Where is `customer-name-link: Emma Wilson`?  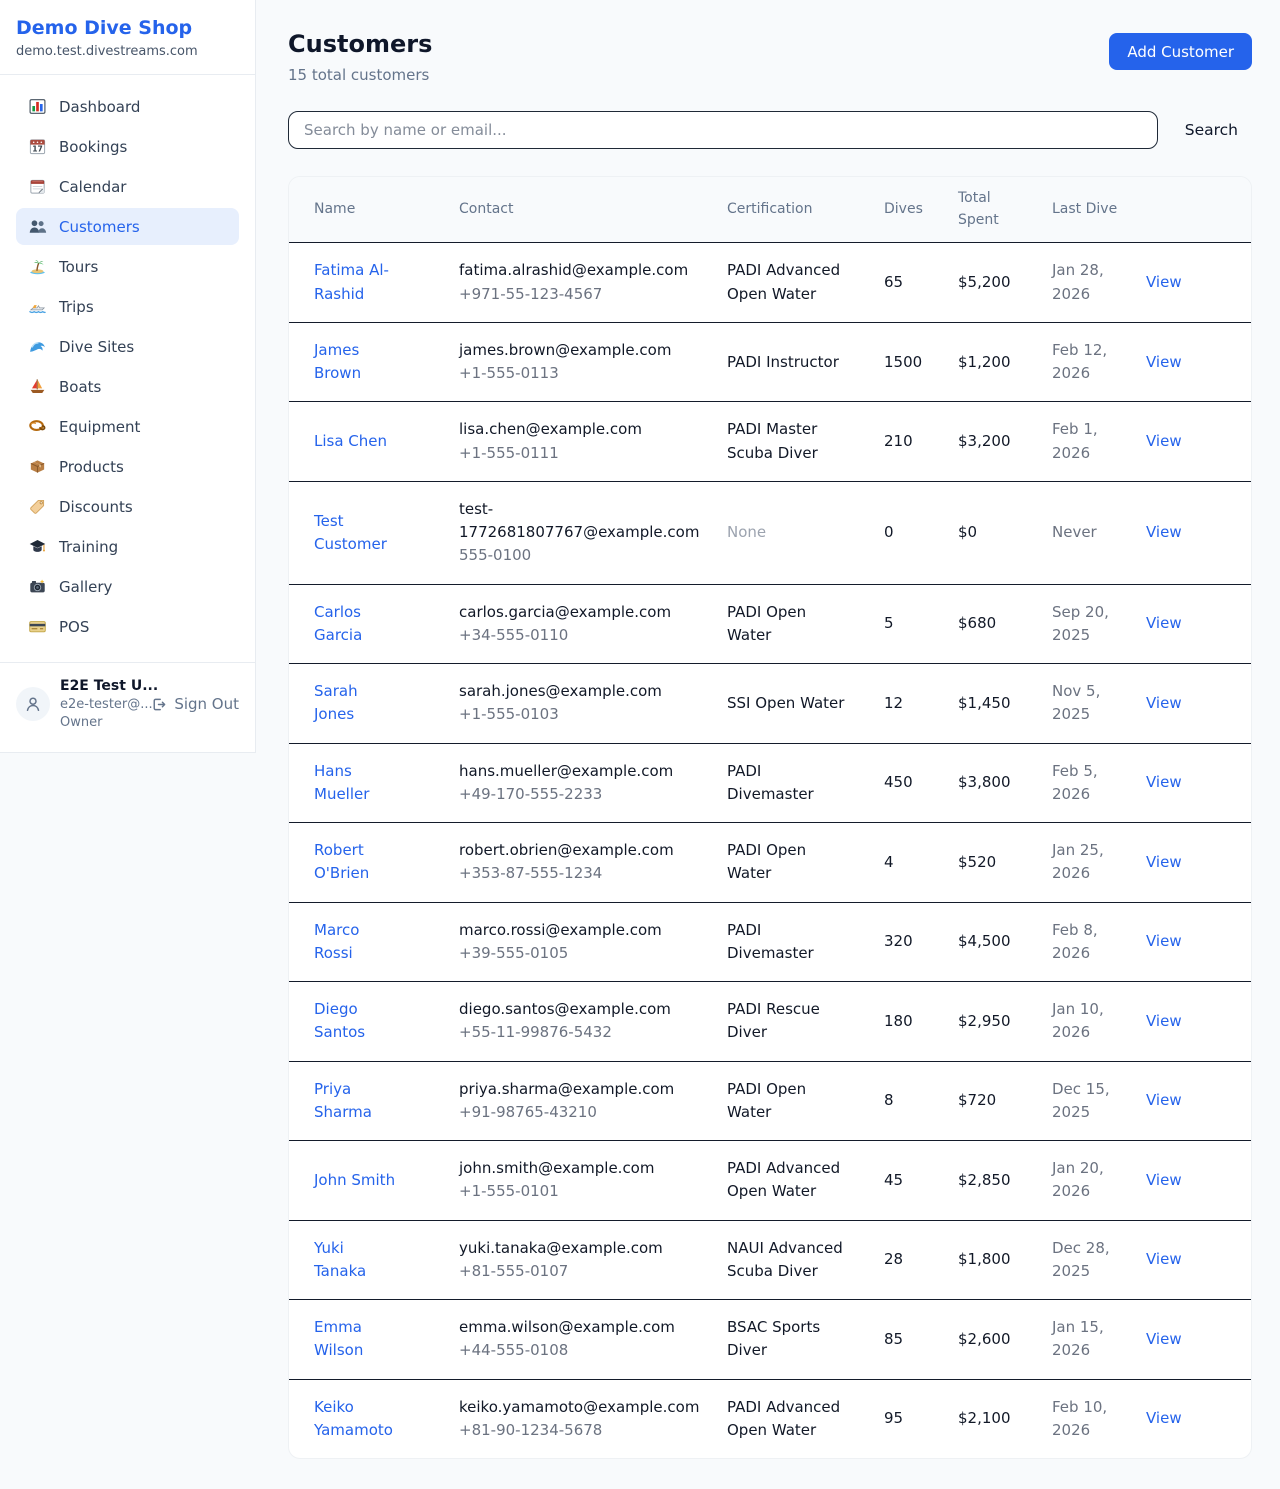
customer-name-link: Emma Wilson is located at coordinates (339, 1339).